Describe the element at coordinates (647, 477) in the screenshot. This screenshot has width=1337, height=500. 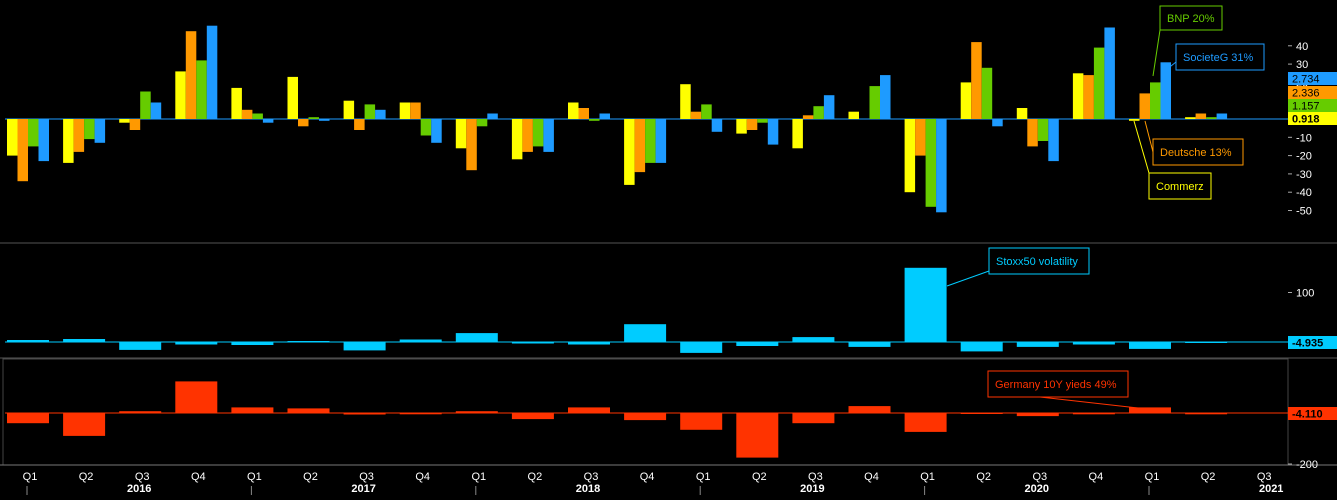
I see `x-tick-label: Q4` at that location.